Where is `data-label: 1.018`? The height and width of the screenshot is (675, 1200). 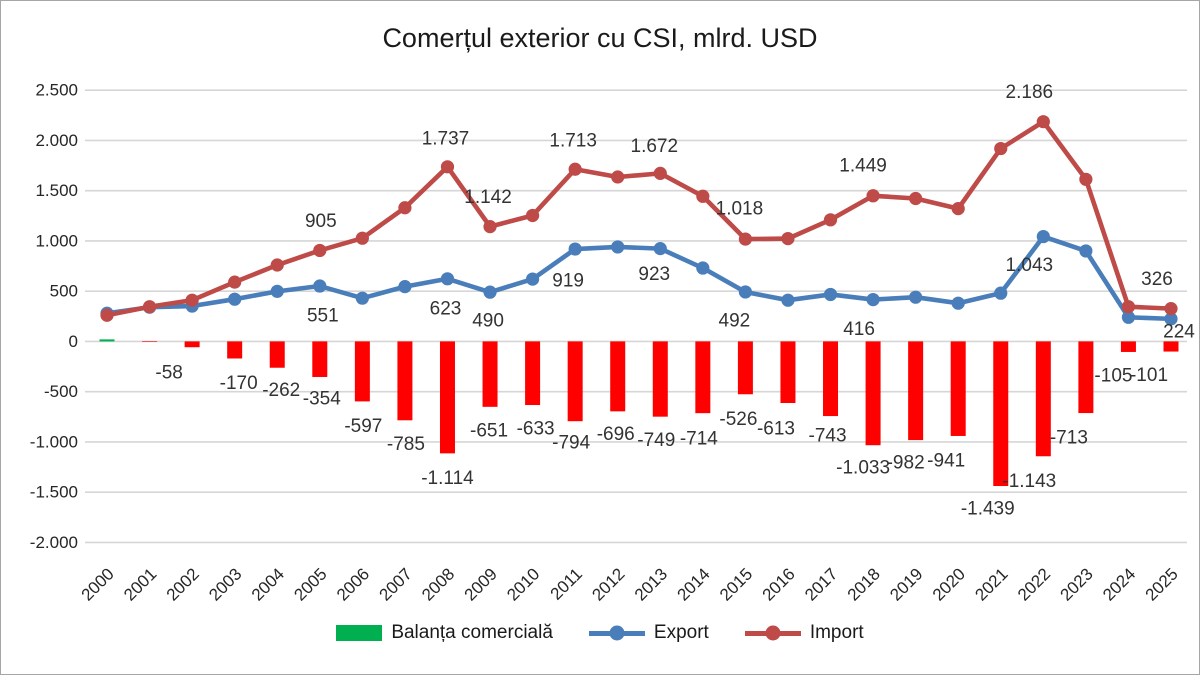
data-label: 1.018 is located at coordinates (740, 209).